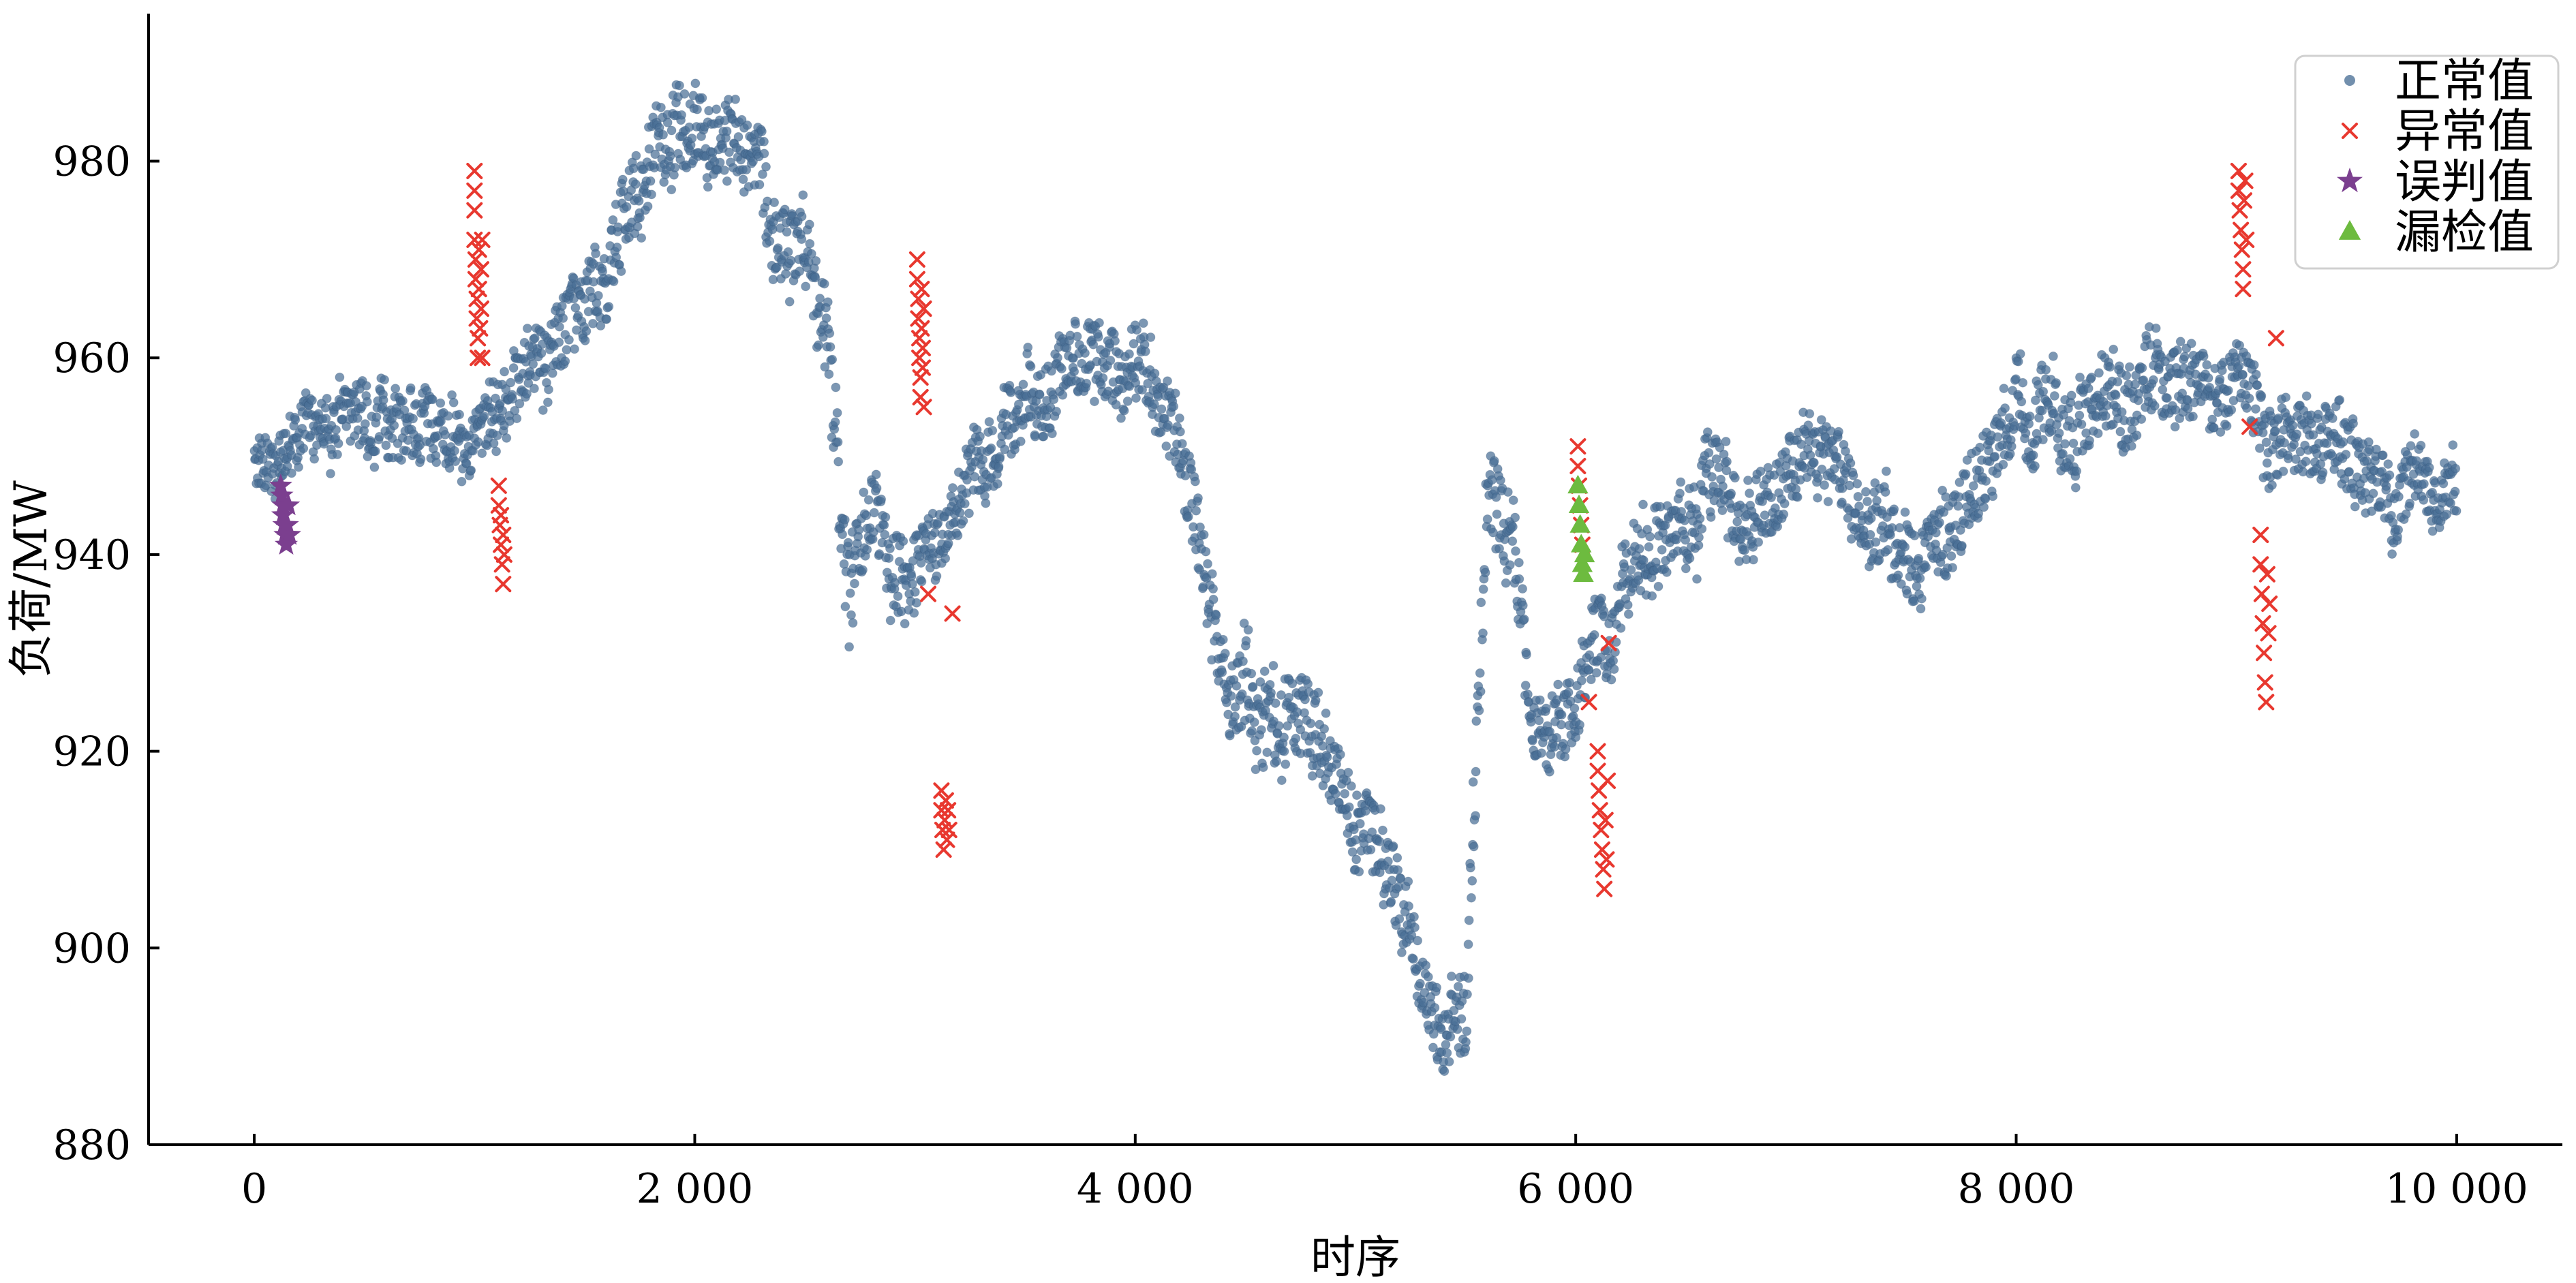 This screenshot has width=2576, height=1283. I want to click on misjudged-point, so click(289, 534).